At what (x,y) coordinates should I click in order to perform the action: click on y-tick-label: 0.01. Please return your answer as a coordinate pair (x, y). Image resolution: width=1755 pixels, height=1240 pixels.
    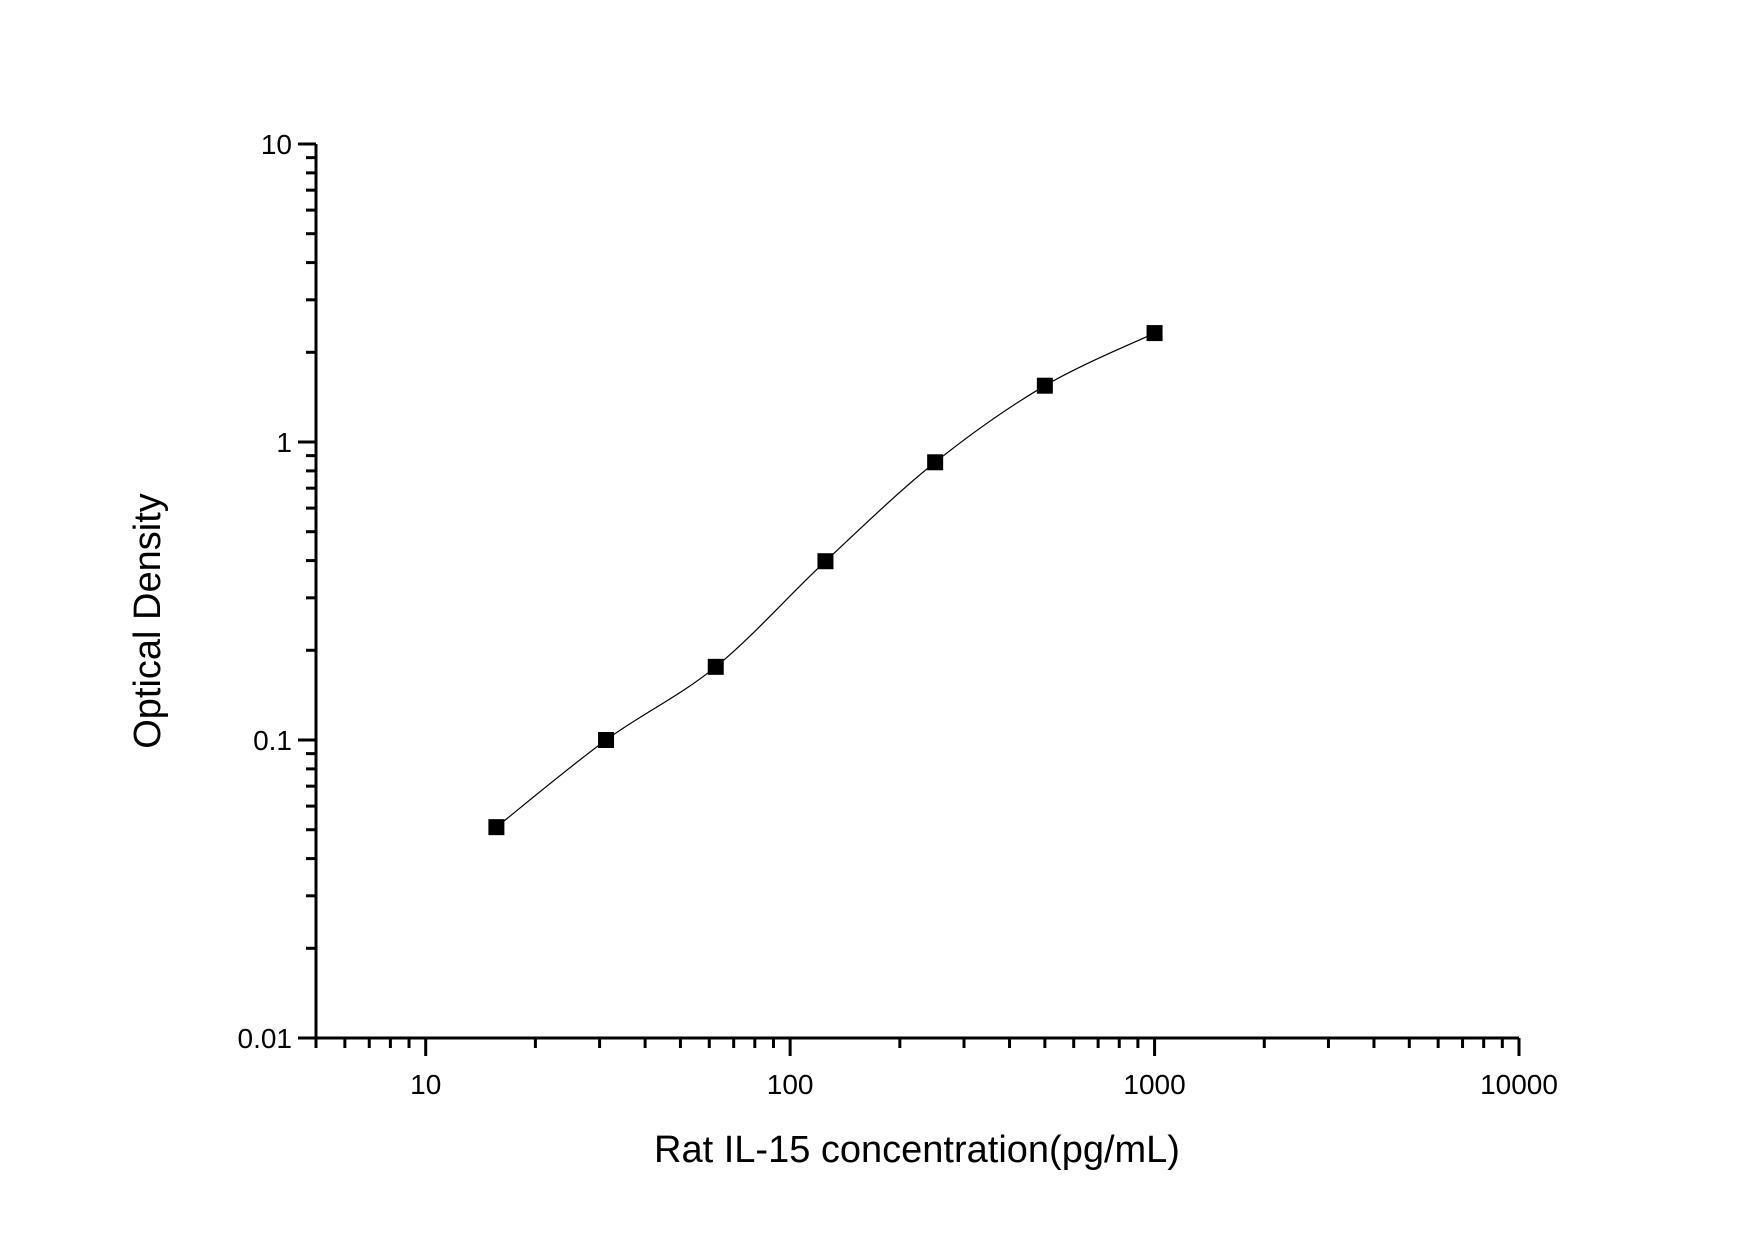
    Looking at the image, I should click on (265, 1038).